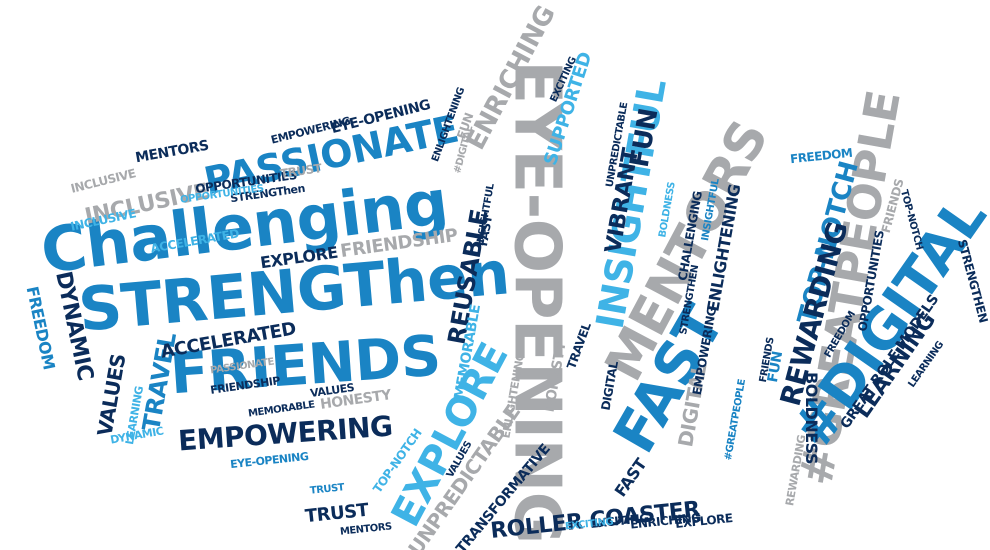  I want to click on word-eye-opening-lower: EYE-OPENING, so click(269, 460).